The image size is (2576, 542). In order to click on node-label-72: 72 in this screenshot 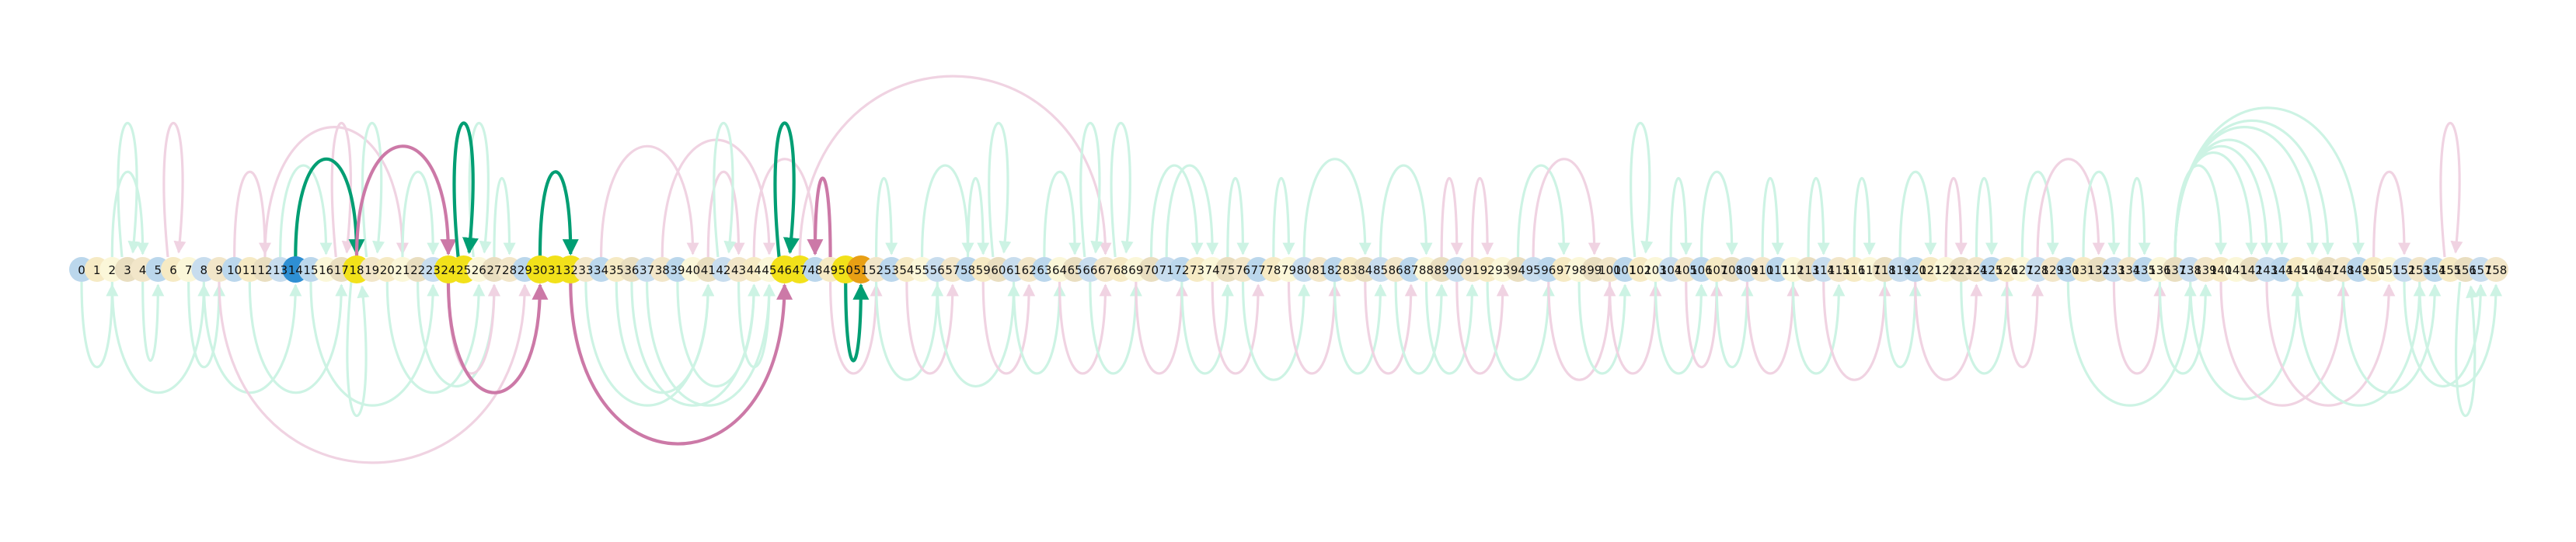, I will do `click(1181, 270)`.